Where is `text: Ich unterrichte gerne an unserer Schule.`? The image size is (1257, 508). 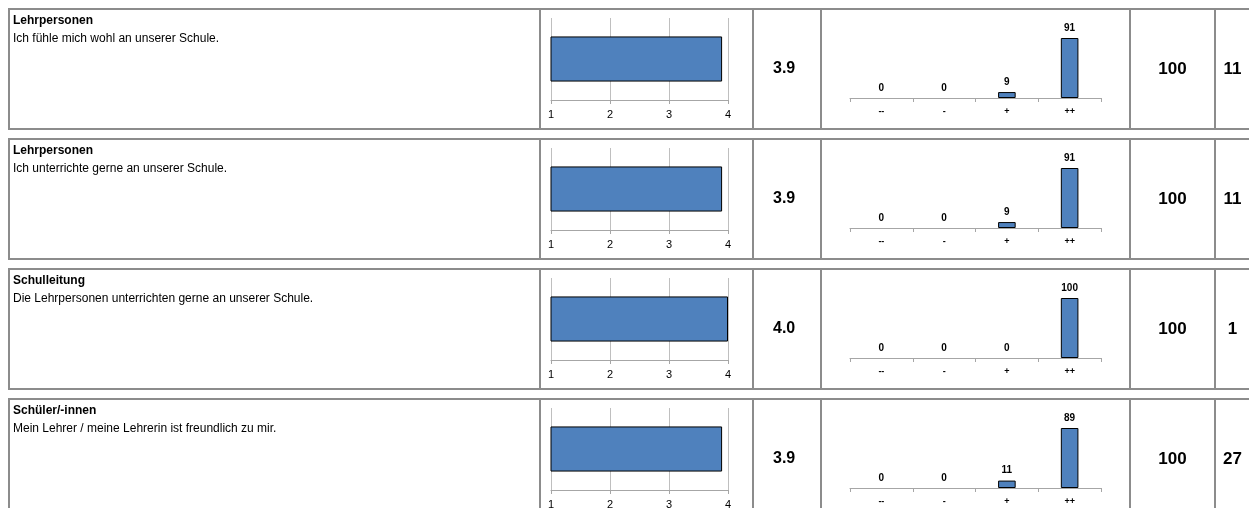 text: Ich unterrichte gerne an unserer Schule. is located at coordinates (121, 168).